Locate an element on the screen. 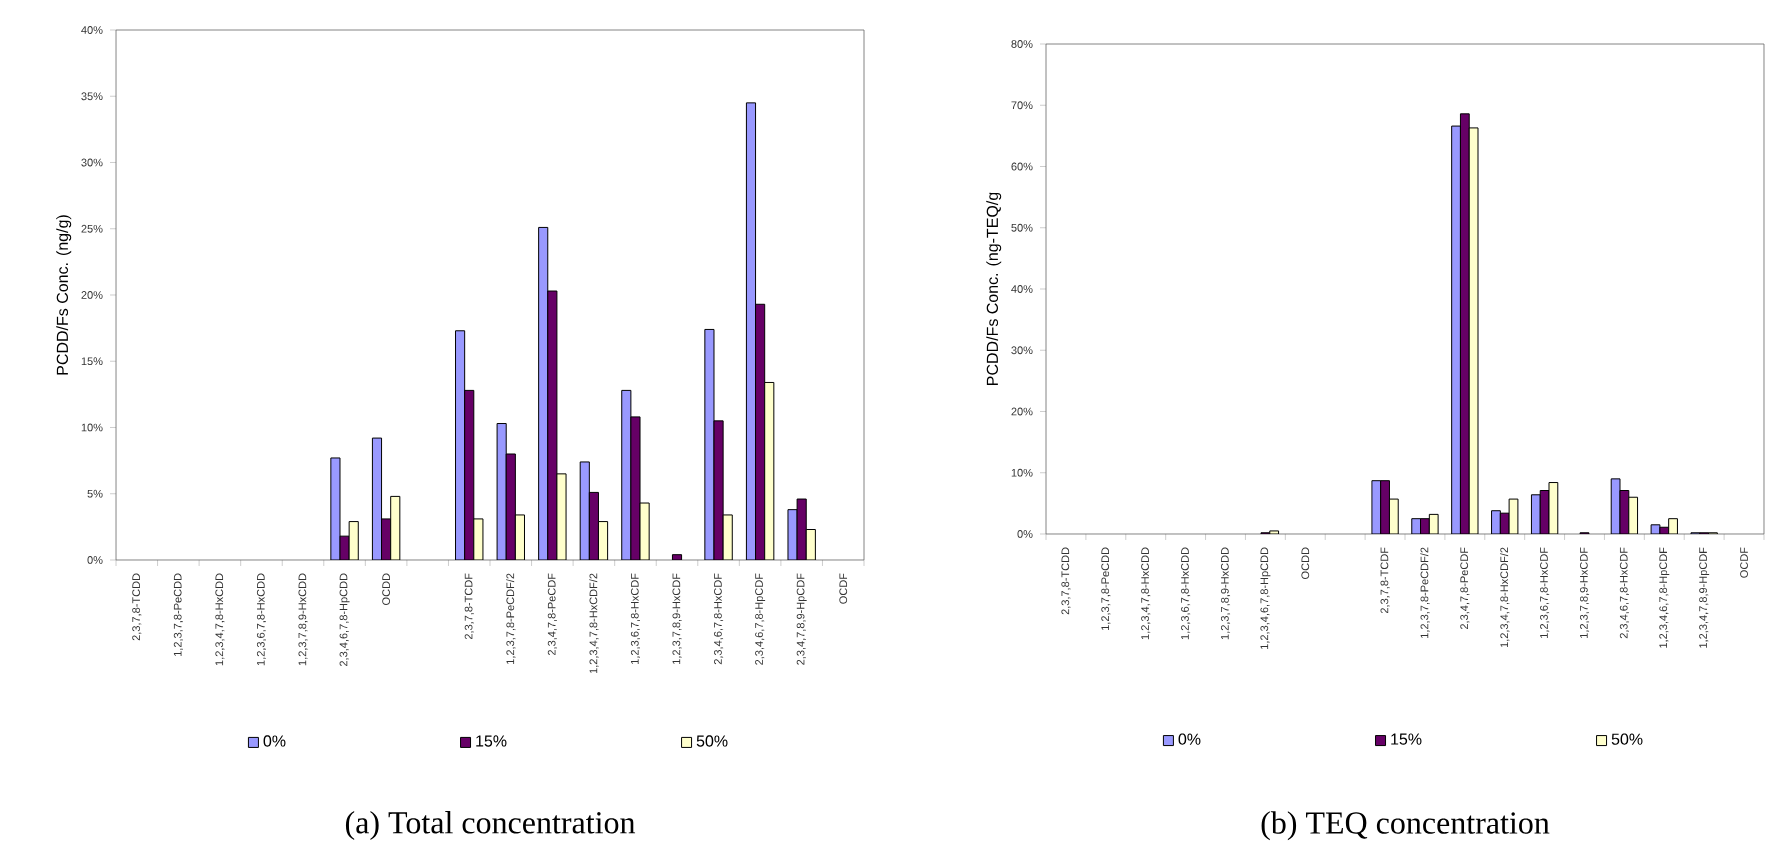  y-axis-title: PCDD/Fs Conc. (ng-TEQ/g is located at coordinates (994, 288).